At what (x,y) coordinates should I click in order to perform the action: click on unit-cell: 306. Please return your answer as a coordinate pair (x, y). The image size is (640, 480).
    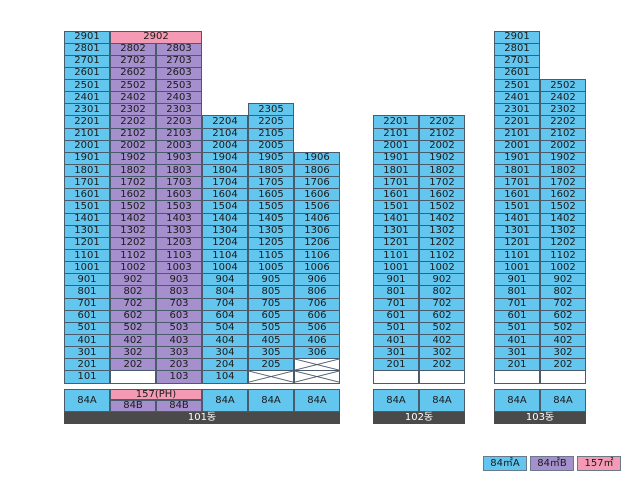
    Looking at the image, I should click on (317, 353).